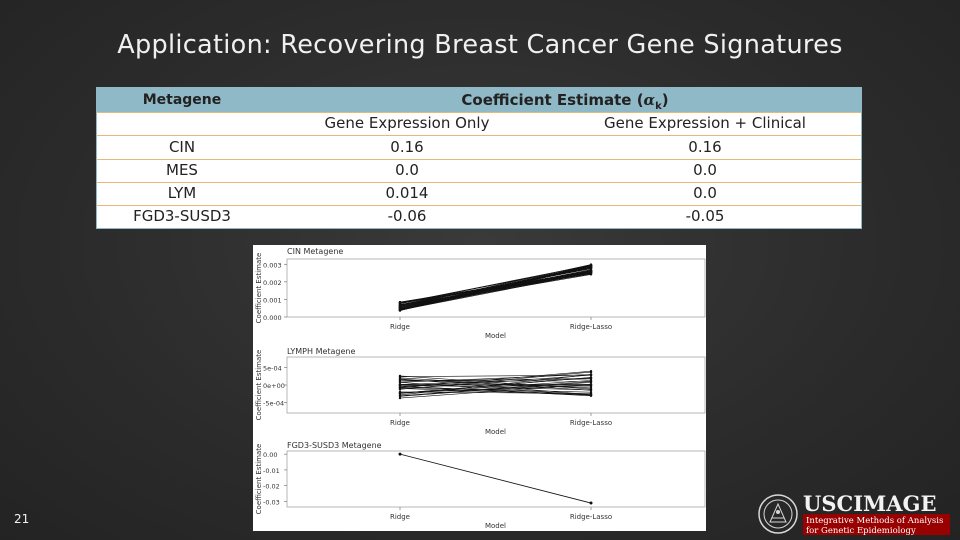  I want to click on y-tick-label: -0.03, so click(271, 502).